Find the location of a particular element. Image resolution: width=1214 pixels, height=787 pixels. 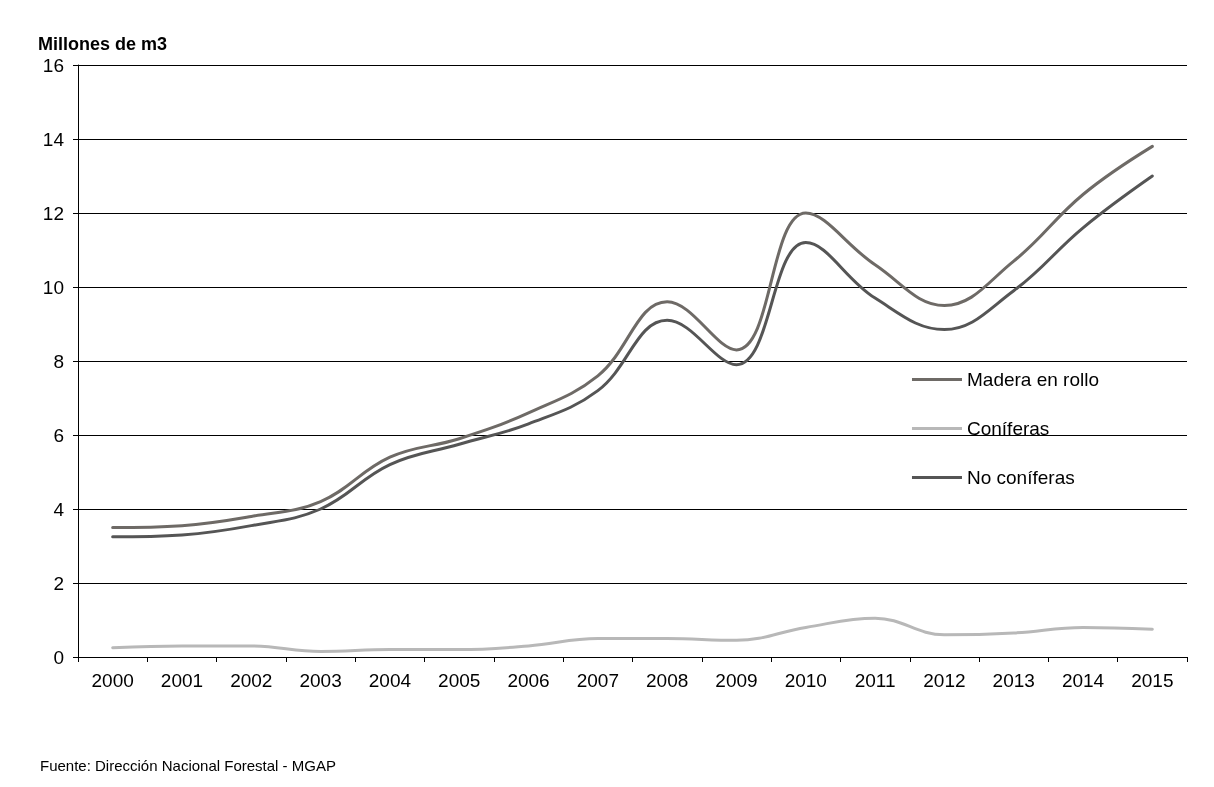

x-tick-label: 2004 is located at coordinates (390, 680).